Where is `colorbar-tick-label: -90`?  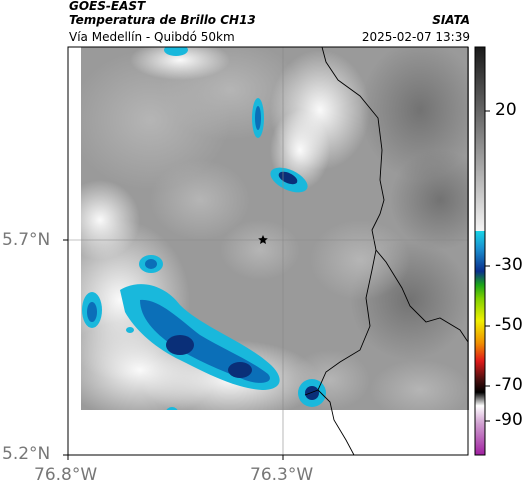
colorbar-tick-label: -90 is located at coordinates (509, 420).